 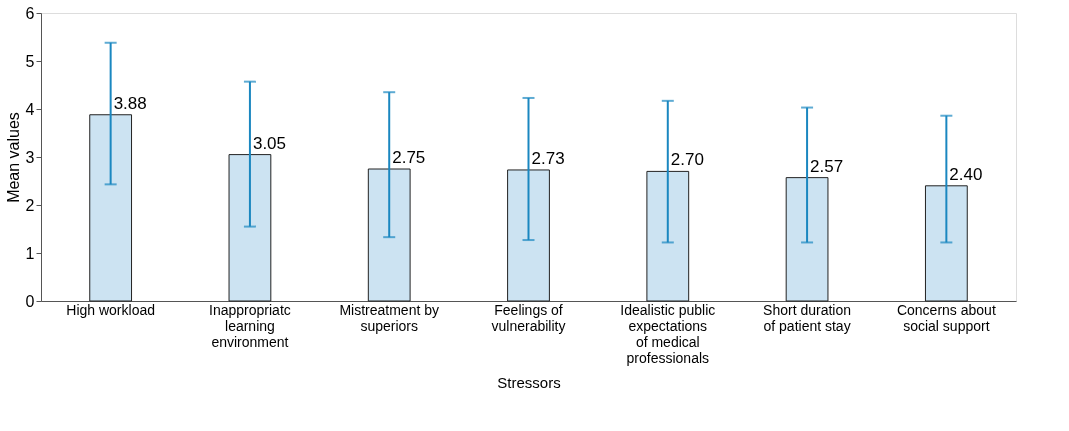 I want to click on x-tick-label: Short duration of patient stay, so click(x=807, y=317).